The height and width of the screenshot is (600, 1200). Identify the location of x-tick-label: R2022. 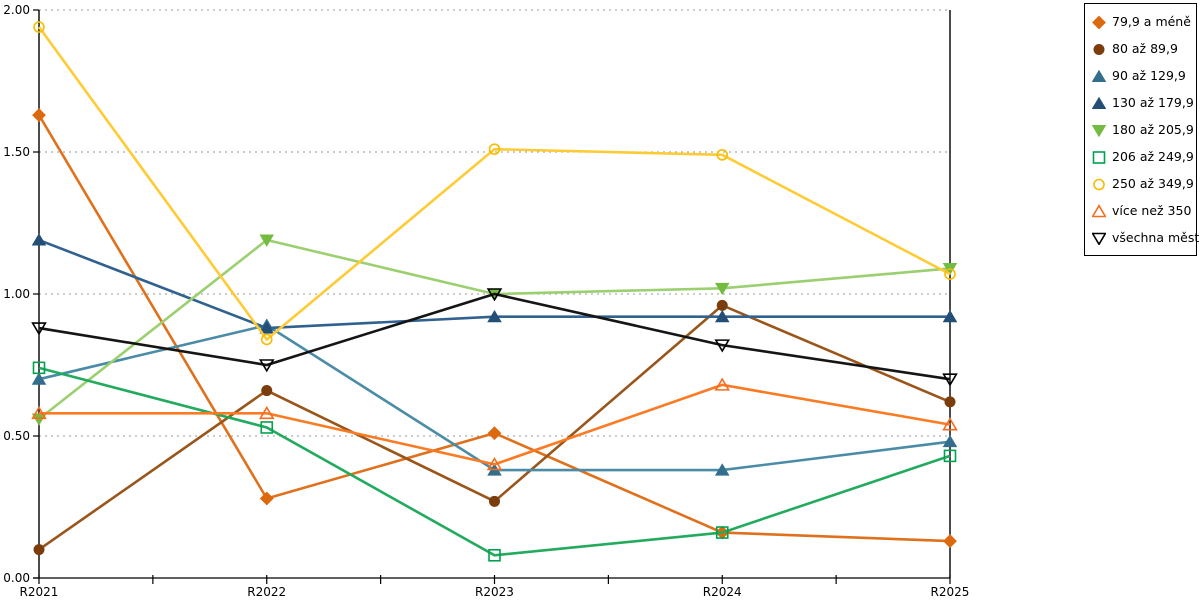
(266, 592).